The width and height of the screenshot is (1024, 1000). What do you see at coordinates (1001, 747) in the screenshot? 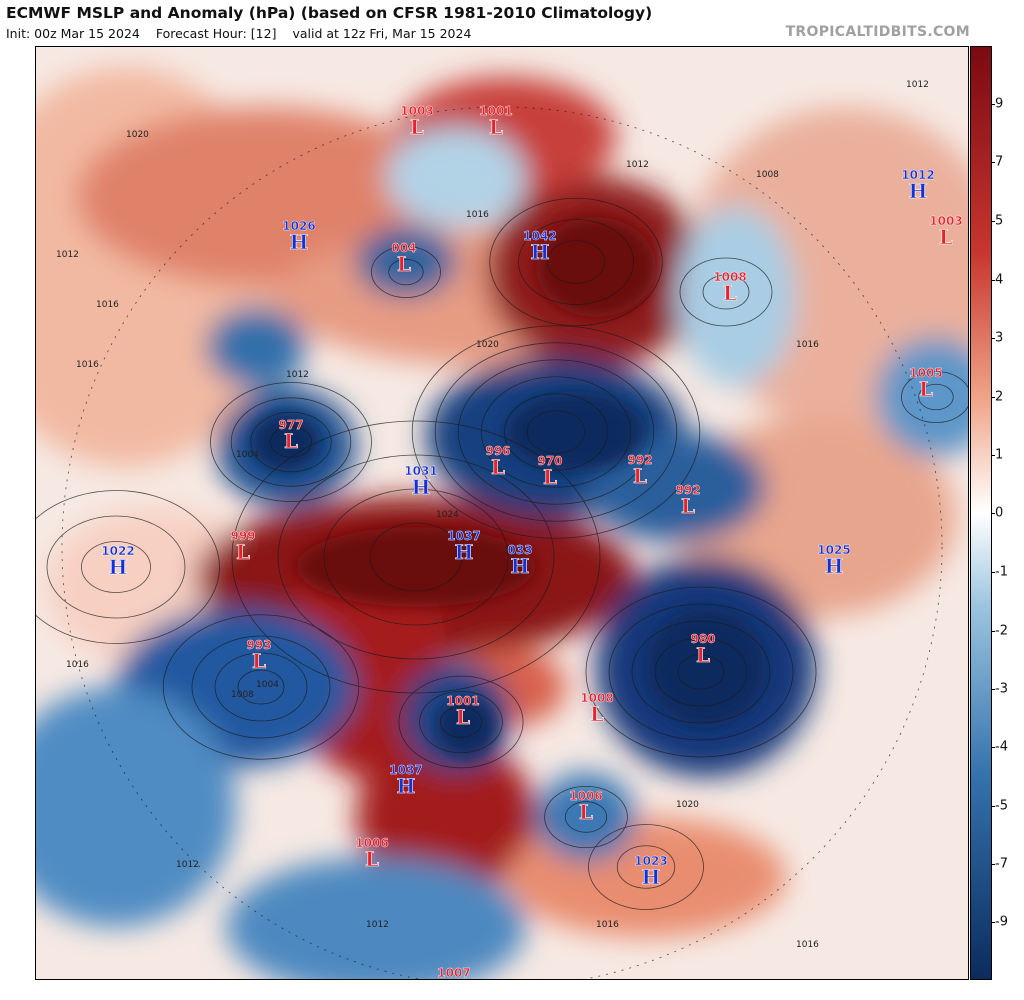
I see `colorbar-tick-label: -4` at bounding box center [1001, 747].